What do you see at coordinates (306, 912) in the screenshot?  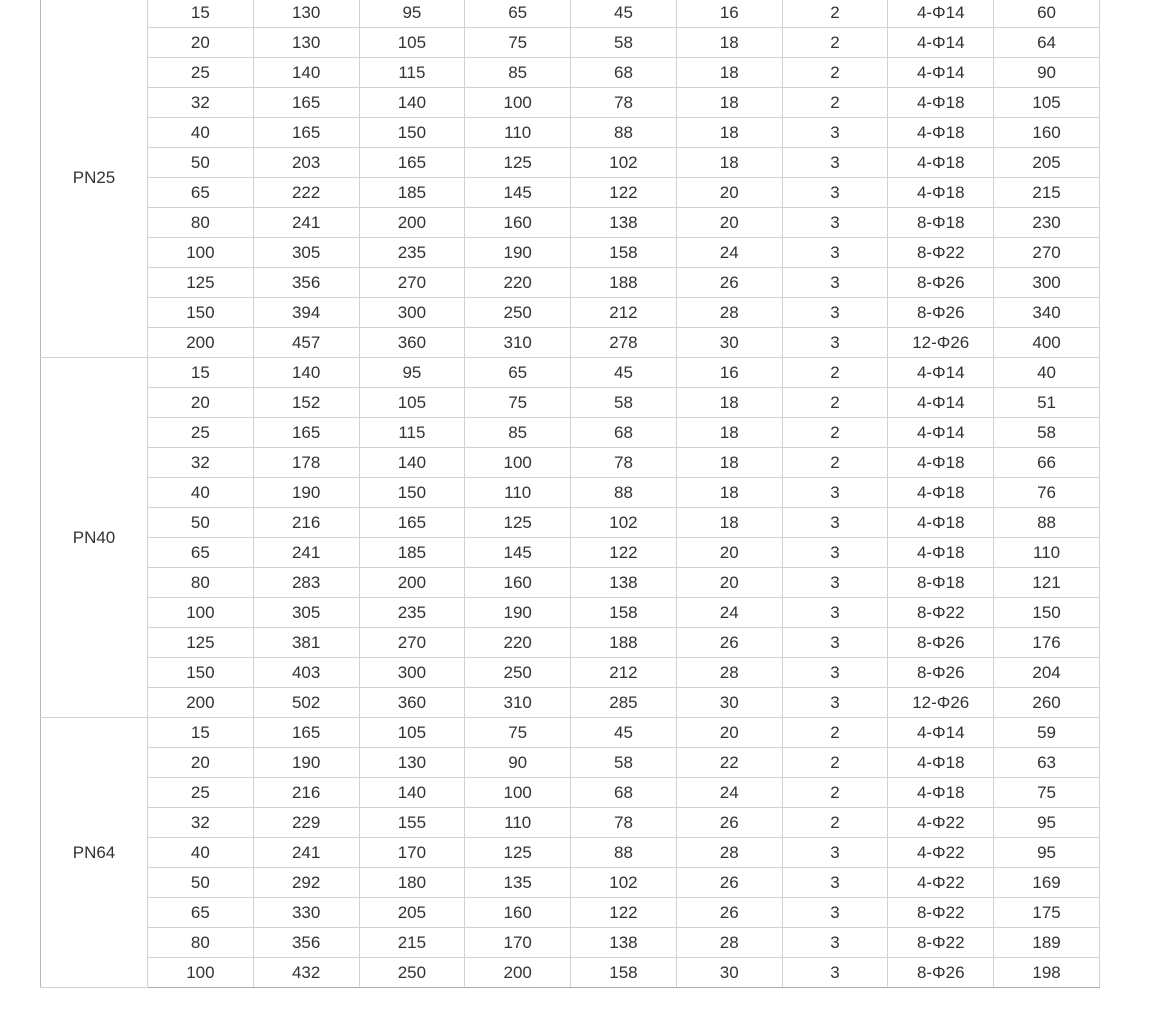 I see `table-cell: 330` at bounding box center [306, 912].